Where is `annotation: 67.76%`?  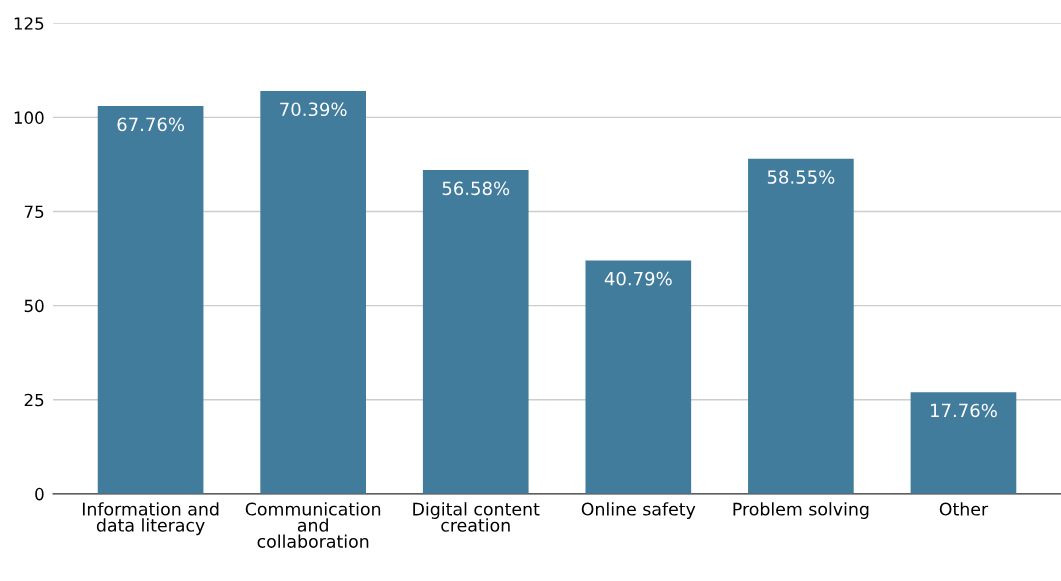
annotation: 67.76% is located at coordinates (151, 124).